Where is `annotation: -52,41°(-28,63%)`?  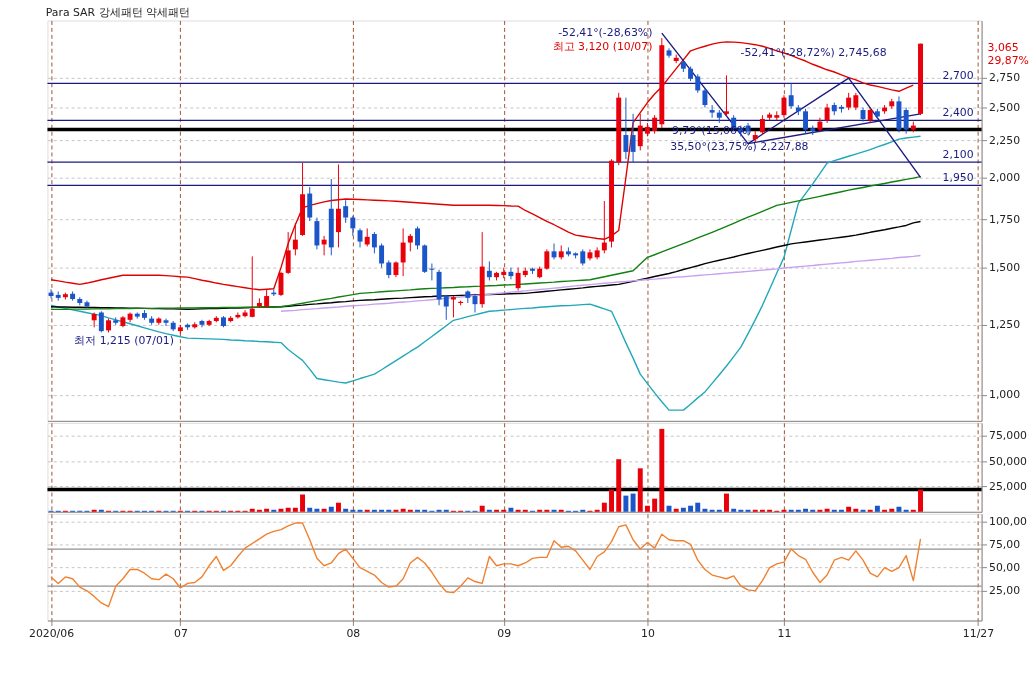 annotation: -52,41°(-28,63%) is located at coordinates (605, 33).